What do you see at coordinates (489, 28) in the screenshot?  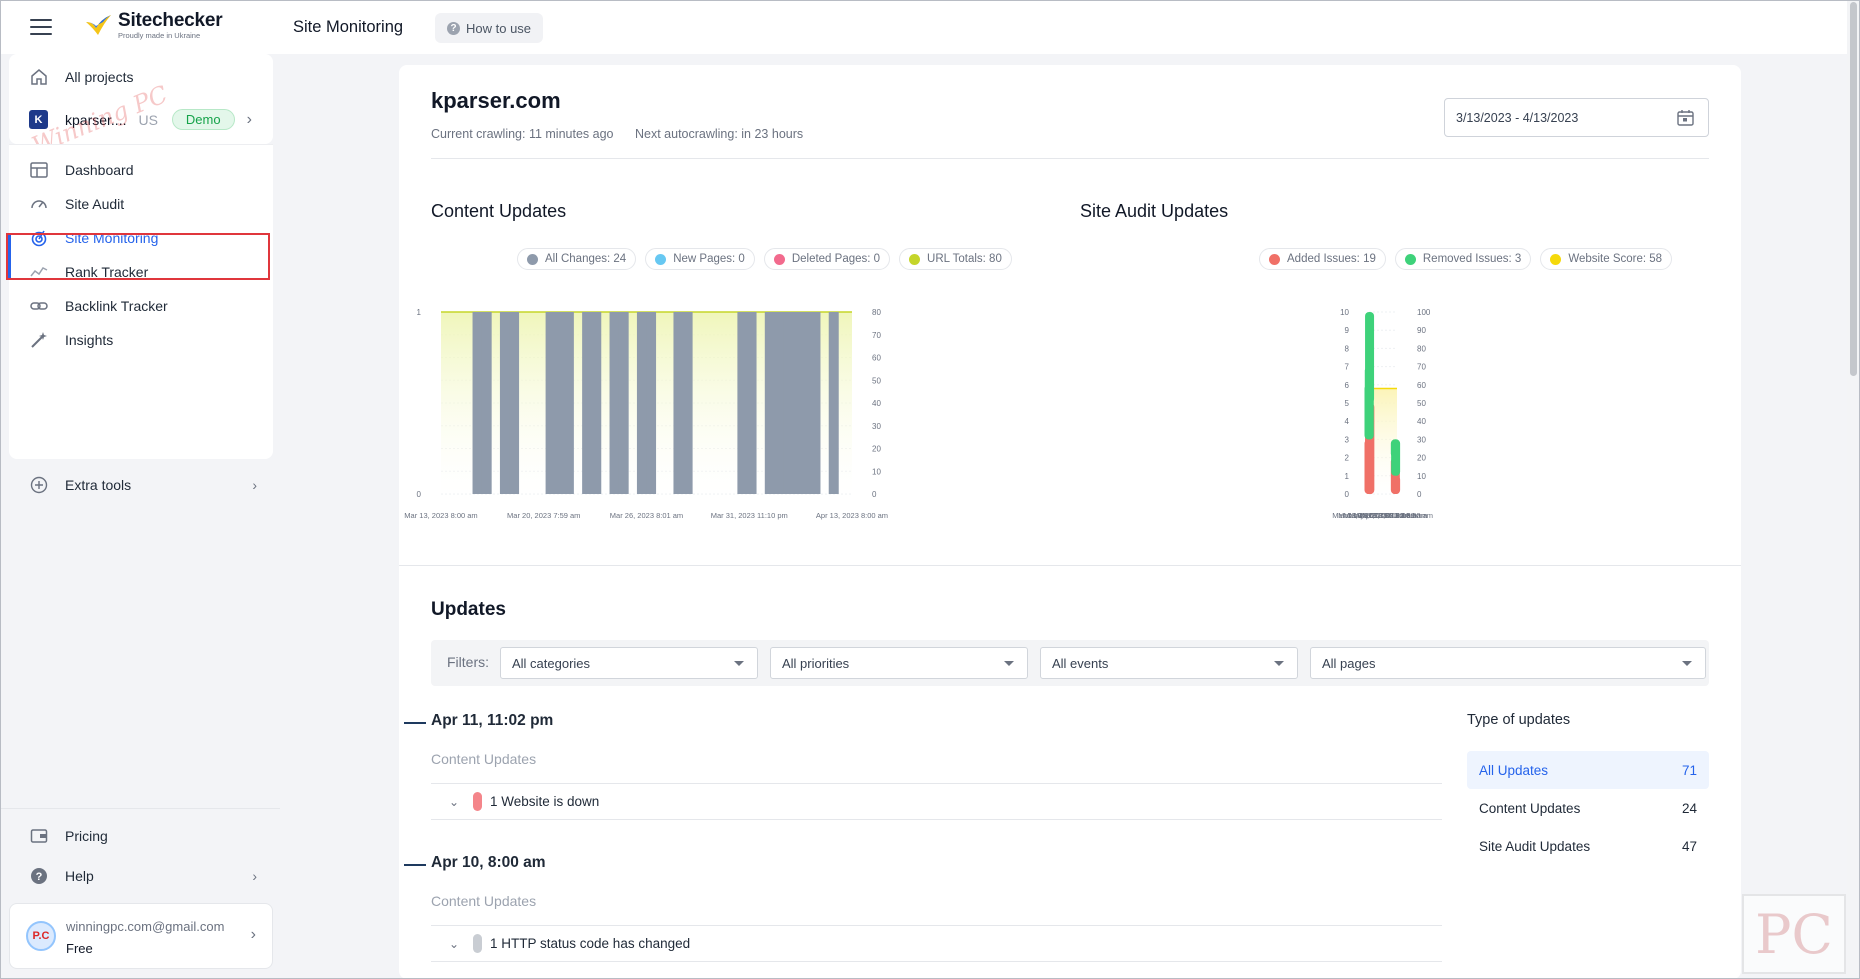 I see `how-to-use-button: ? How to use` at bounding box center [489, 28].